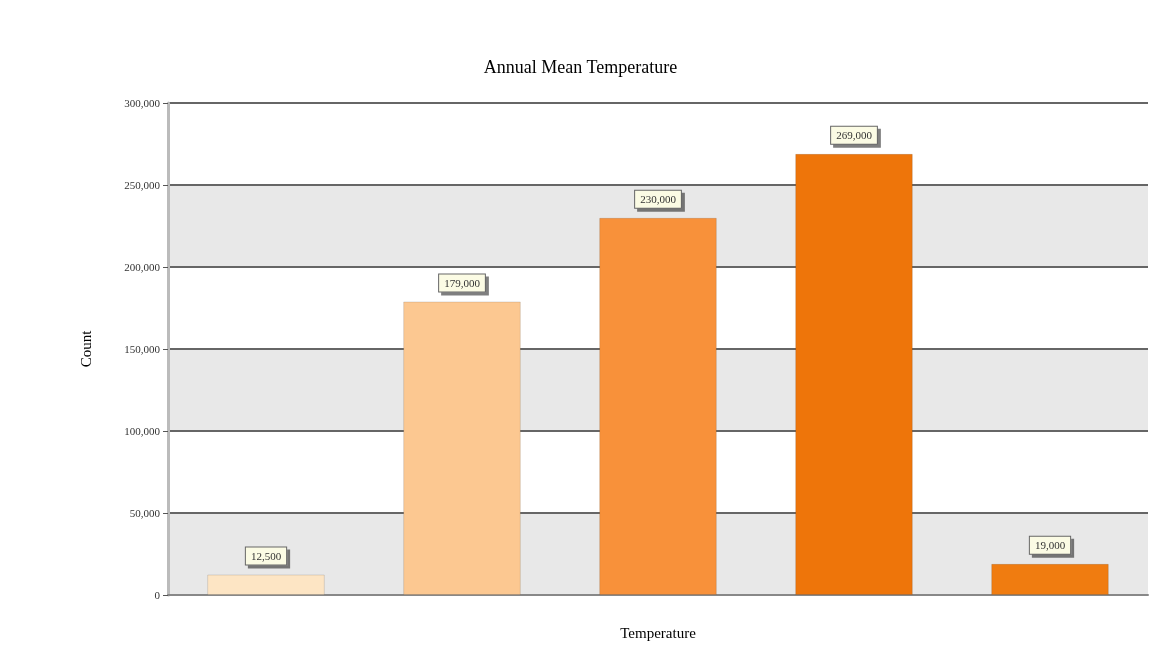 The height and width of the screenshot is (666, 1161). What do you see at coordinates (658, 199) in the screenshot?
I see `data-label: 230,000` at bounding box center [658, 199].